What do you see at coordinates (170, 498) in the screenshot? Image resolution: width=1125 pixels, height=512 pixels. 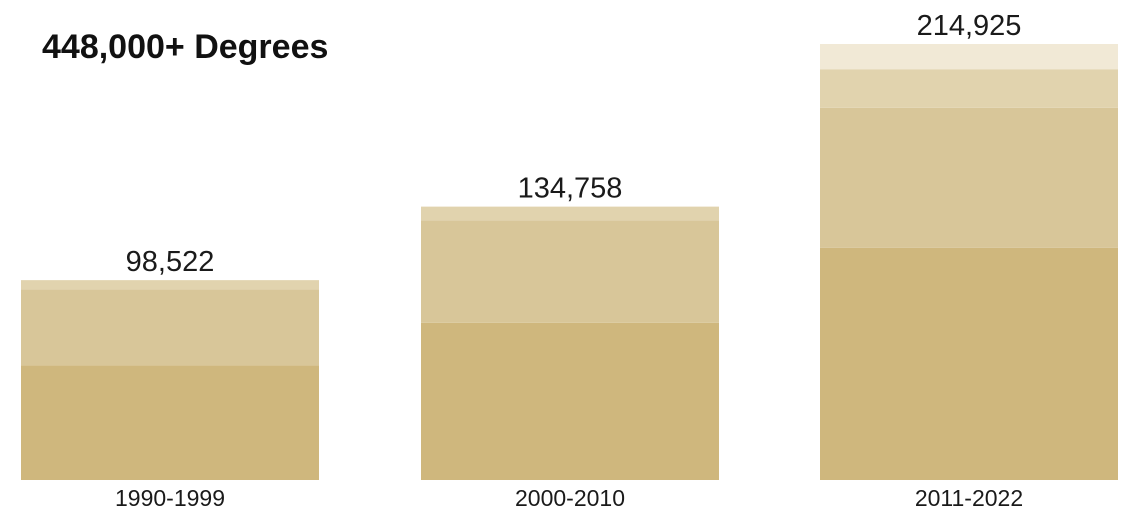 I see `category-label-1: 1990-1999` at bounding box center [170, 498].